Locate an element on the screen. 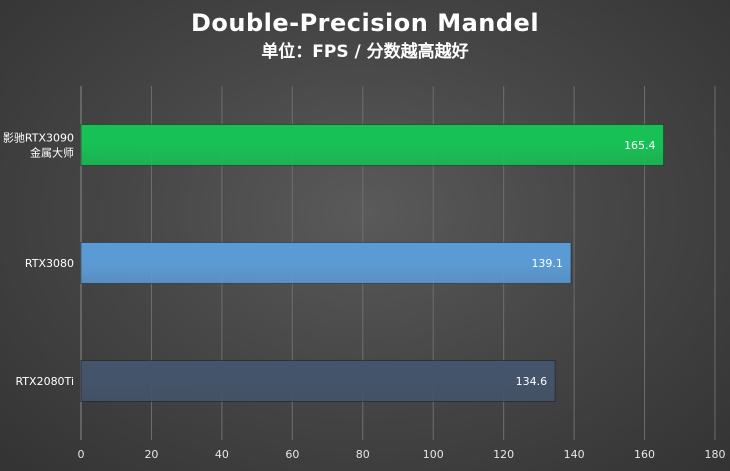  x-tick-label: 160 is located at coordinates (644, 454).